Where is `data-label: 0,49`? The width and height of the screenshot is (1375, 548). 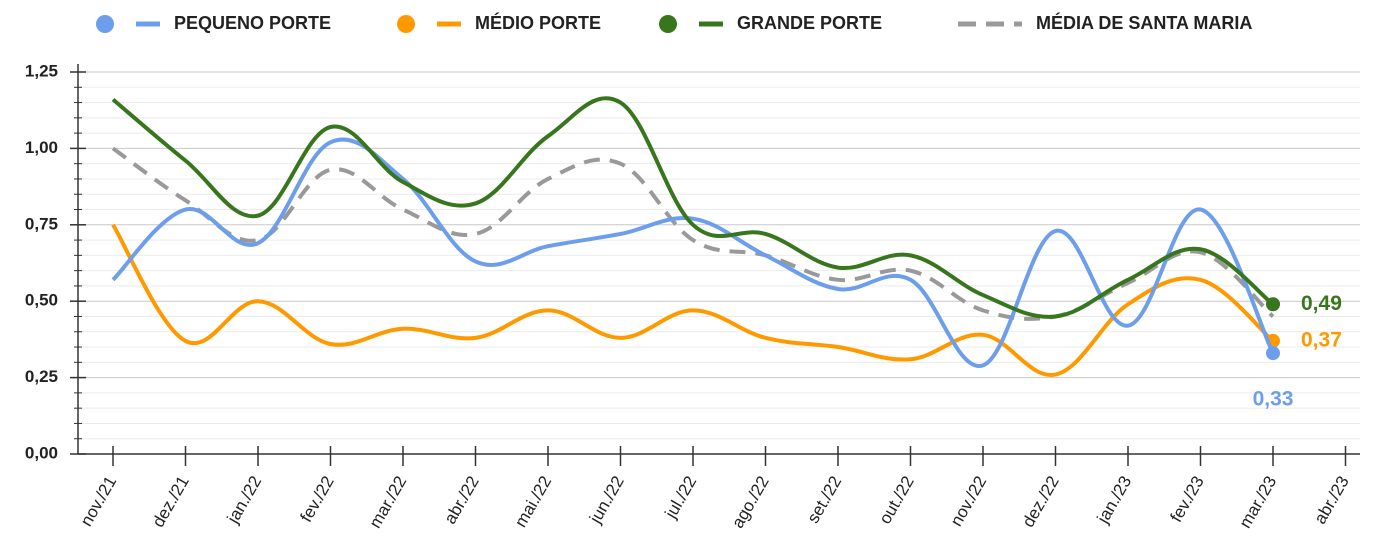 data-label: 0,49 is located at coordinates (1321, 303).